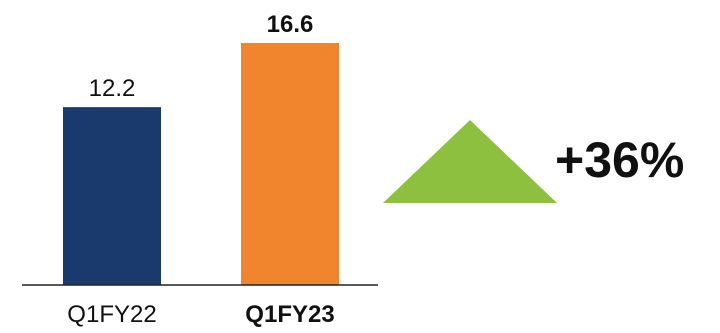 This screenshot has width=720, height=333. Describe the element at coordinates (111, 314) in the screenshot. I see `category-label-q1fy22: Q1FY22` at that location.